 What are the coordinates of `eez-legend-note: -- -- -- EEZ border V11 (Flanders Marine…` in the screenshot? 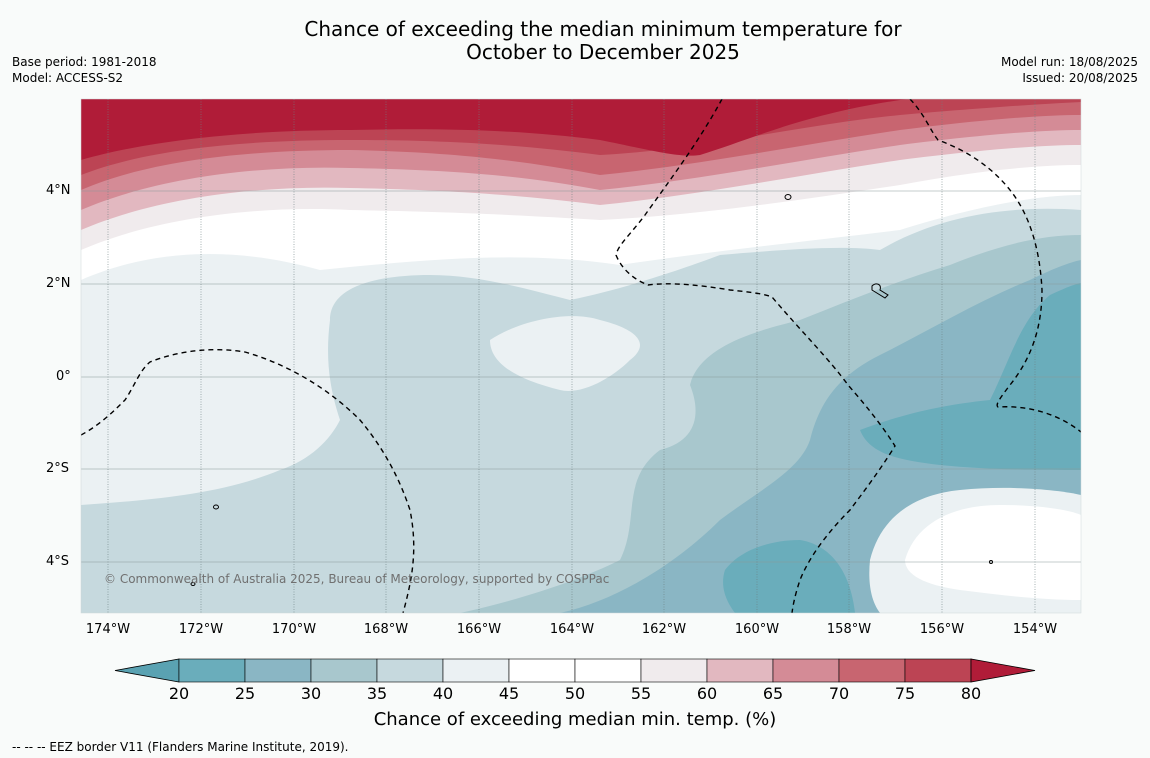 It's located at (180, 747).